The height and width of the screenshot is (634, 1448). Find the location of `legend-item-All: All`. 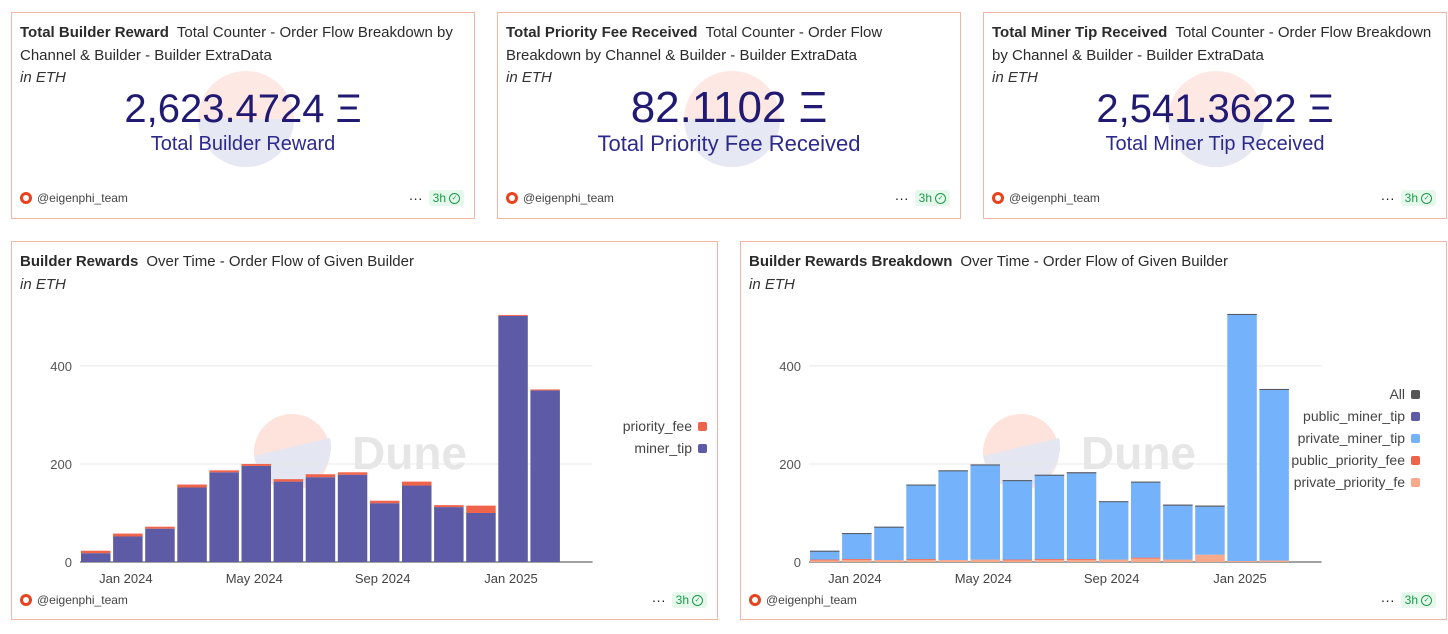

legend-item-All: All is located at coordinates (1355, 394).